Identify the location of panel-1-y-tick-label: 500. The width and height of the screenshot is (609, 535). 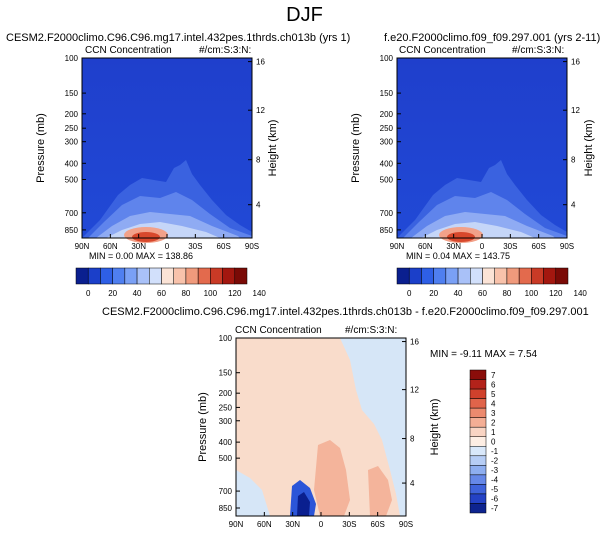
(72, 180).